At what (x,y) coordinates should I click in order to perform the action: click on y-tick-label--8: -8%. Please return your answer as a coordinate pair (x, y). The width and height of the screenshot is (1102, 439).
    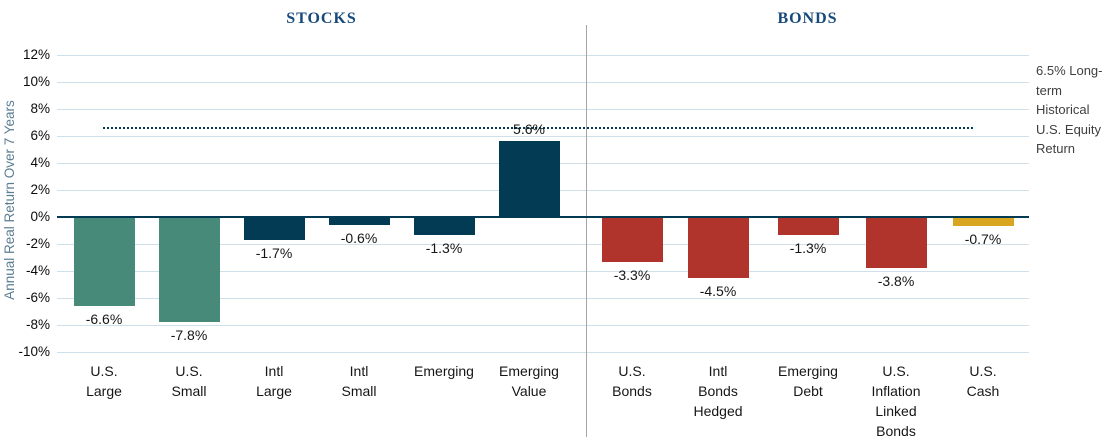
    Looking at the image, I should click on (37, 324).